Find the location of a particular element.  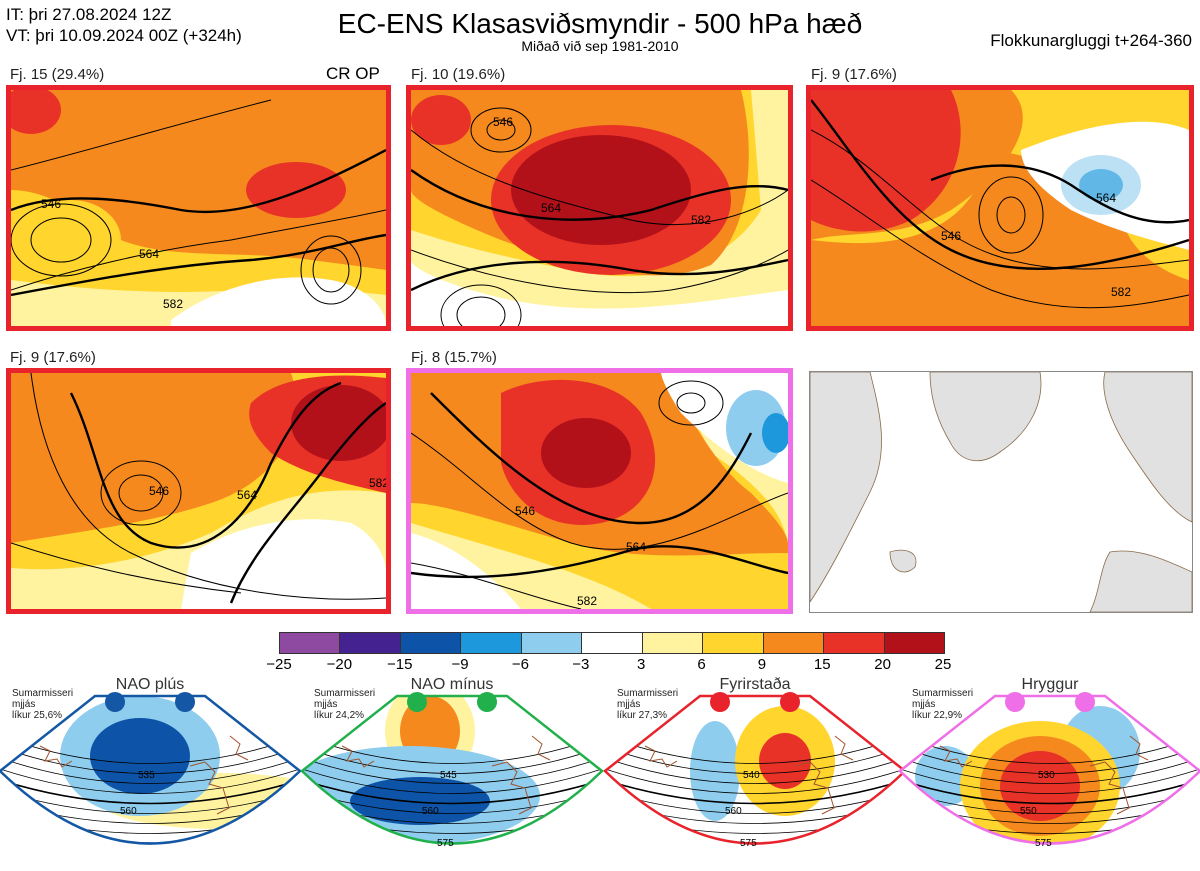

panel-4-label: Fj. 9 (17.6%) is located at coordinates (53, 357).